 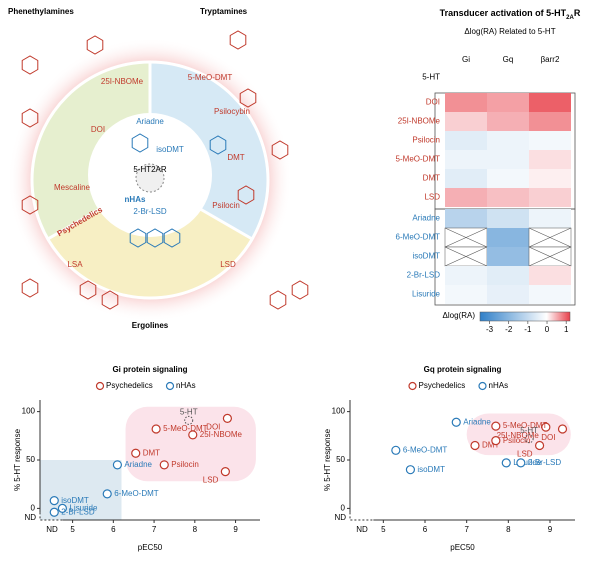 I want to click on colorbar-tick-label: -2, so click(x=509, y=329).